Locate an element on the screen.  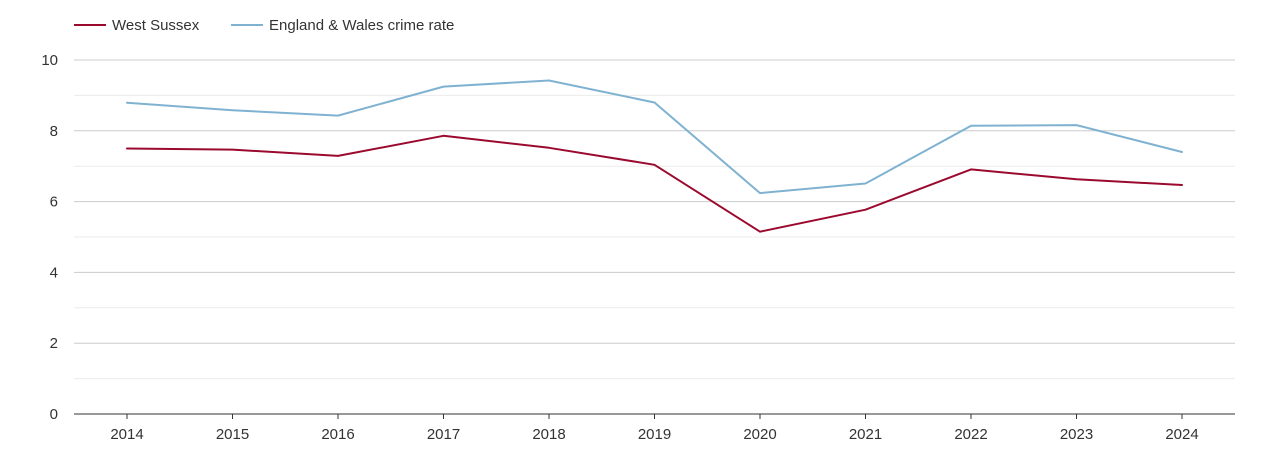
x-tick-label: 2014 is located at coordinates (126, 434).